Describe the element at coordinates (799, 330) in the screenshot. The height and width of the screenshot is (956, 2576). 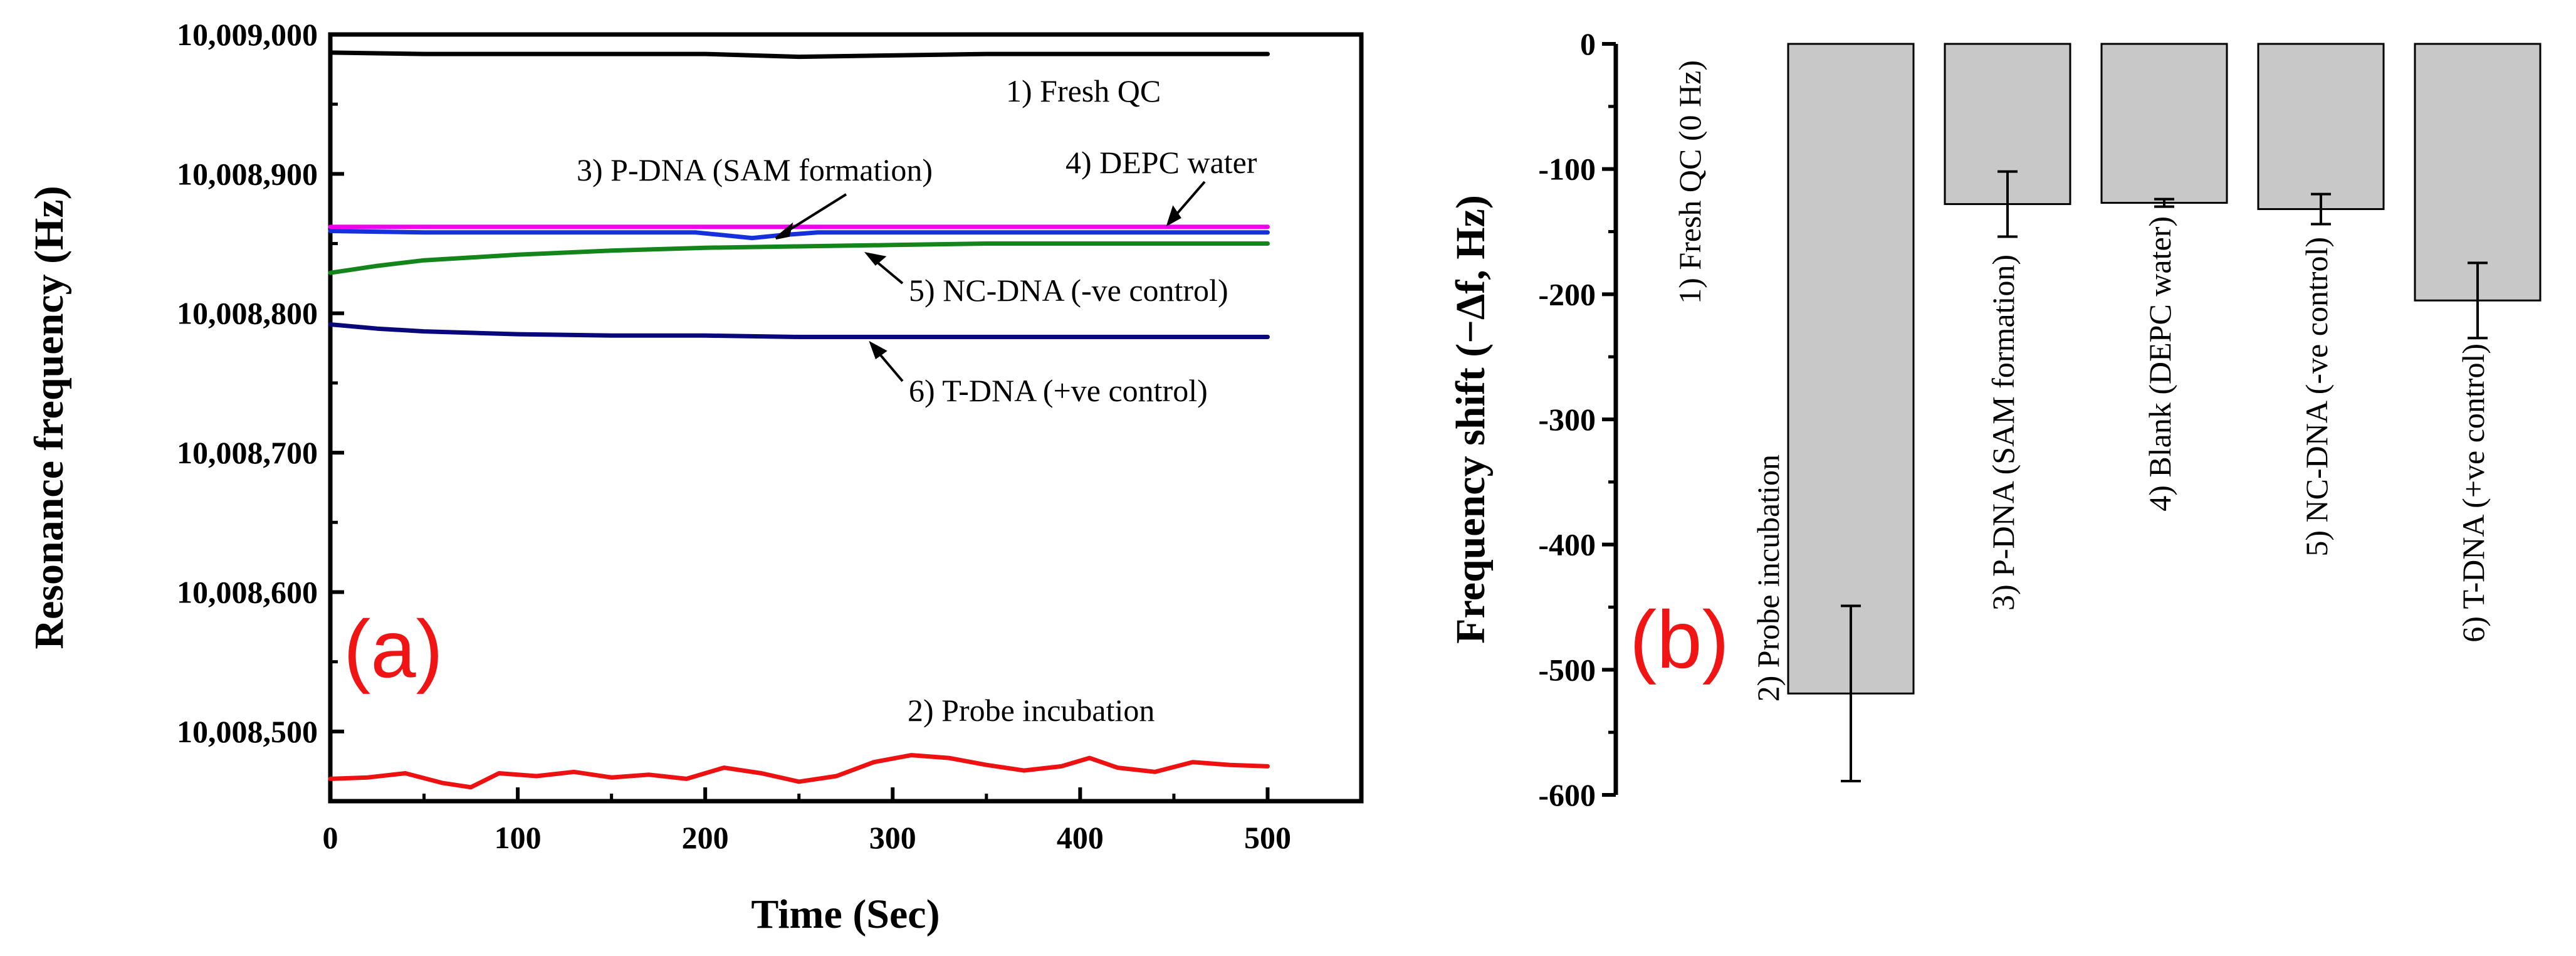
I see `series-line-6-t-dna-ve-control` at that location.